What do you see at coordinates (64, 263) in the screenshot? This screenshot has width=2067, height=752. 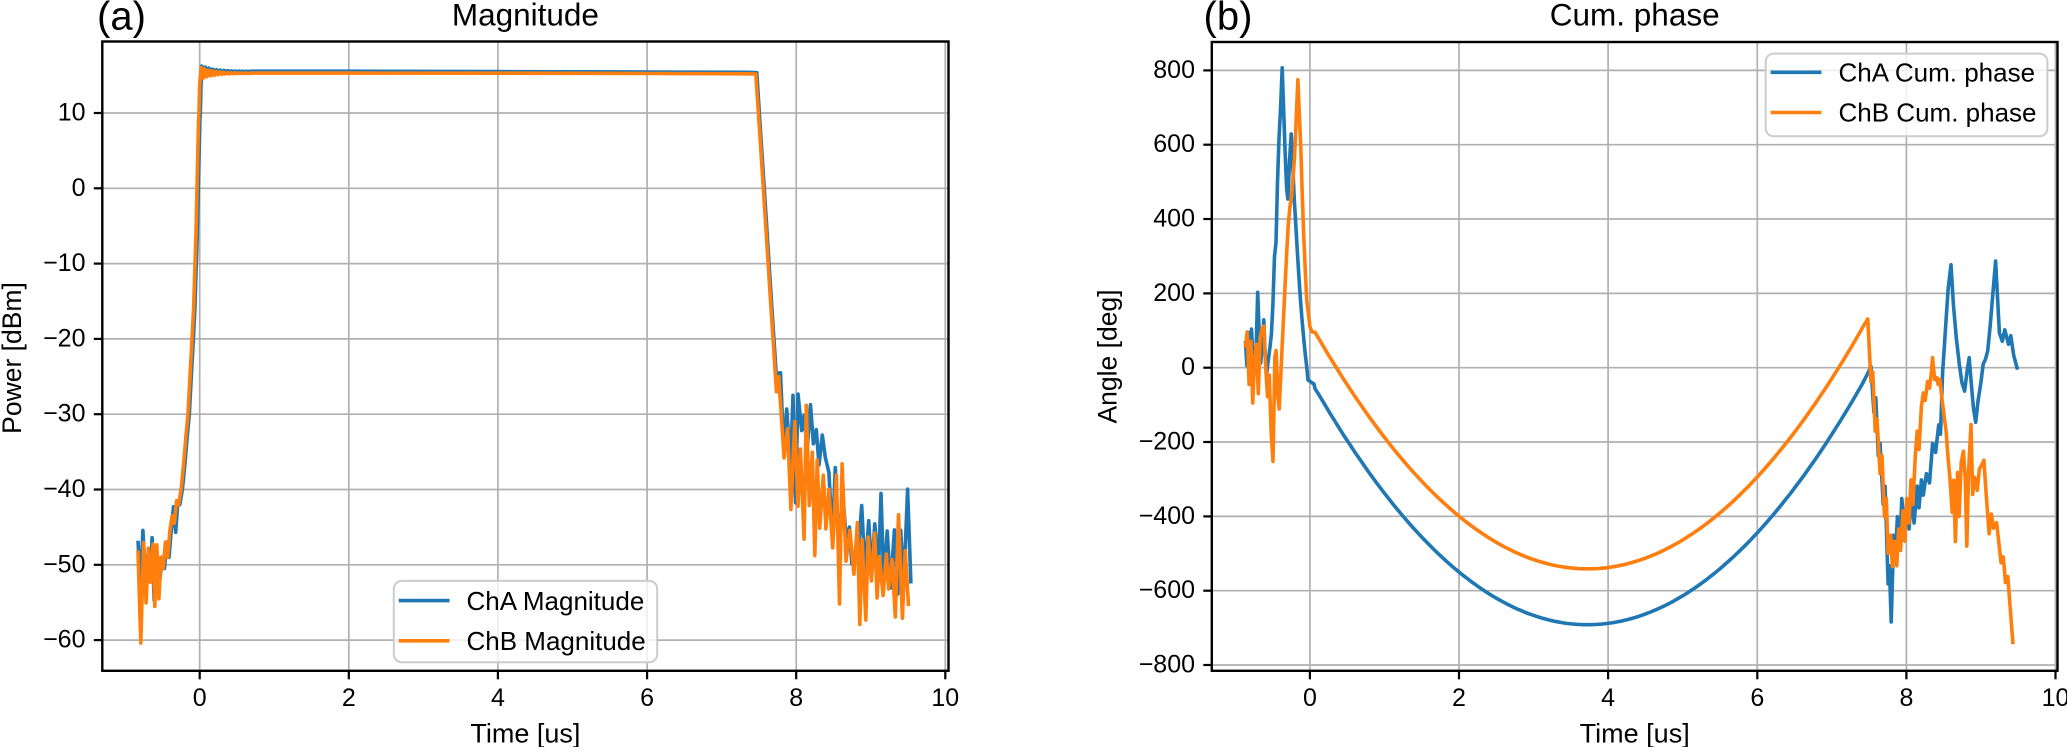 I see `svg-text: −10` at bounding box center [64, 263].